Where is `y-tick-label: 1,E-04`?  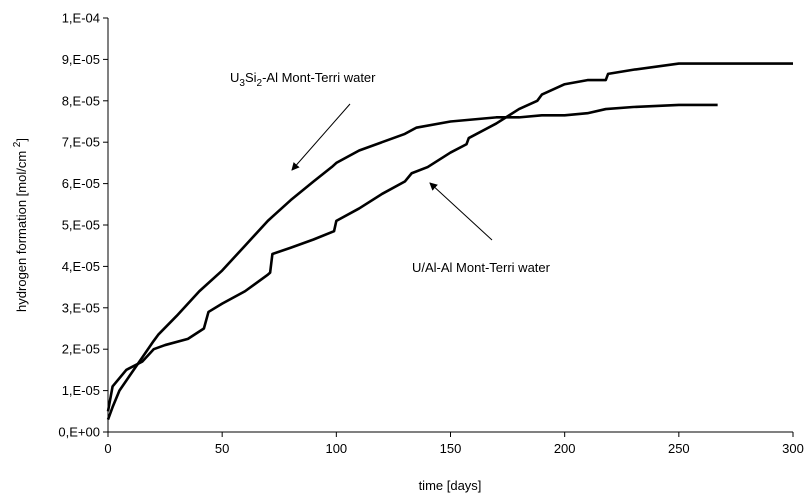 y-tick-label: 1,E-04 is located at coordinates (81, 18).